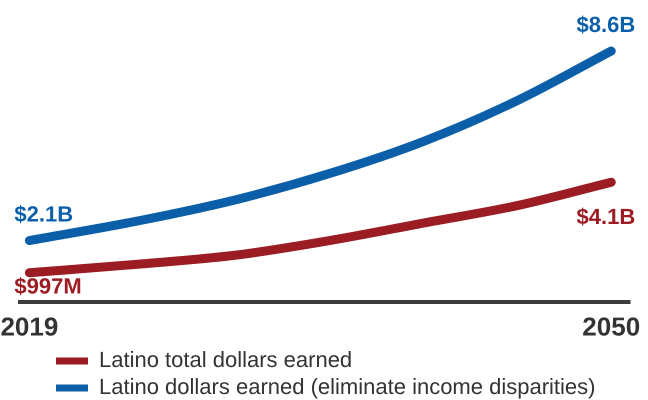 The height and width of the screenshot is (400, 648). I want to click on legend-label: Latino total dollars earned, so click(225, 359).